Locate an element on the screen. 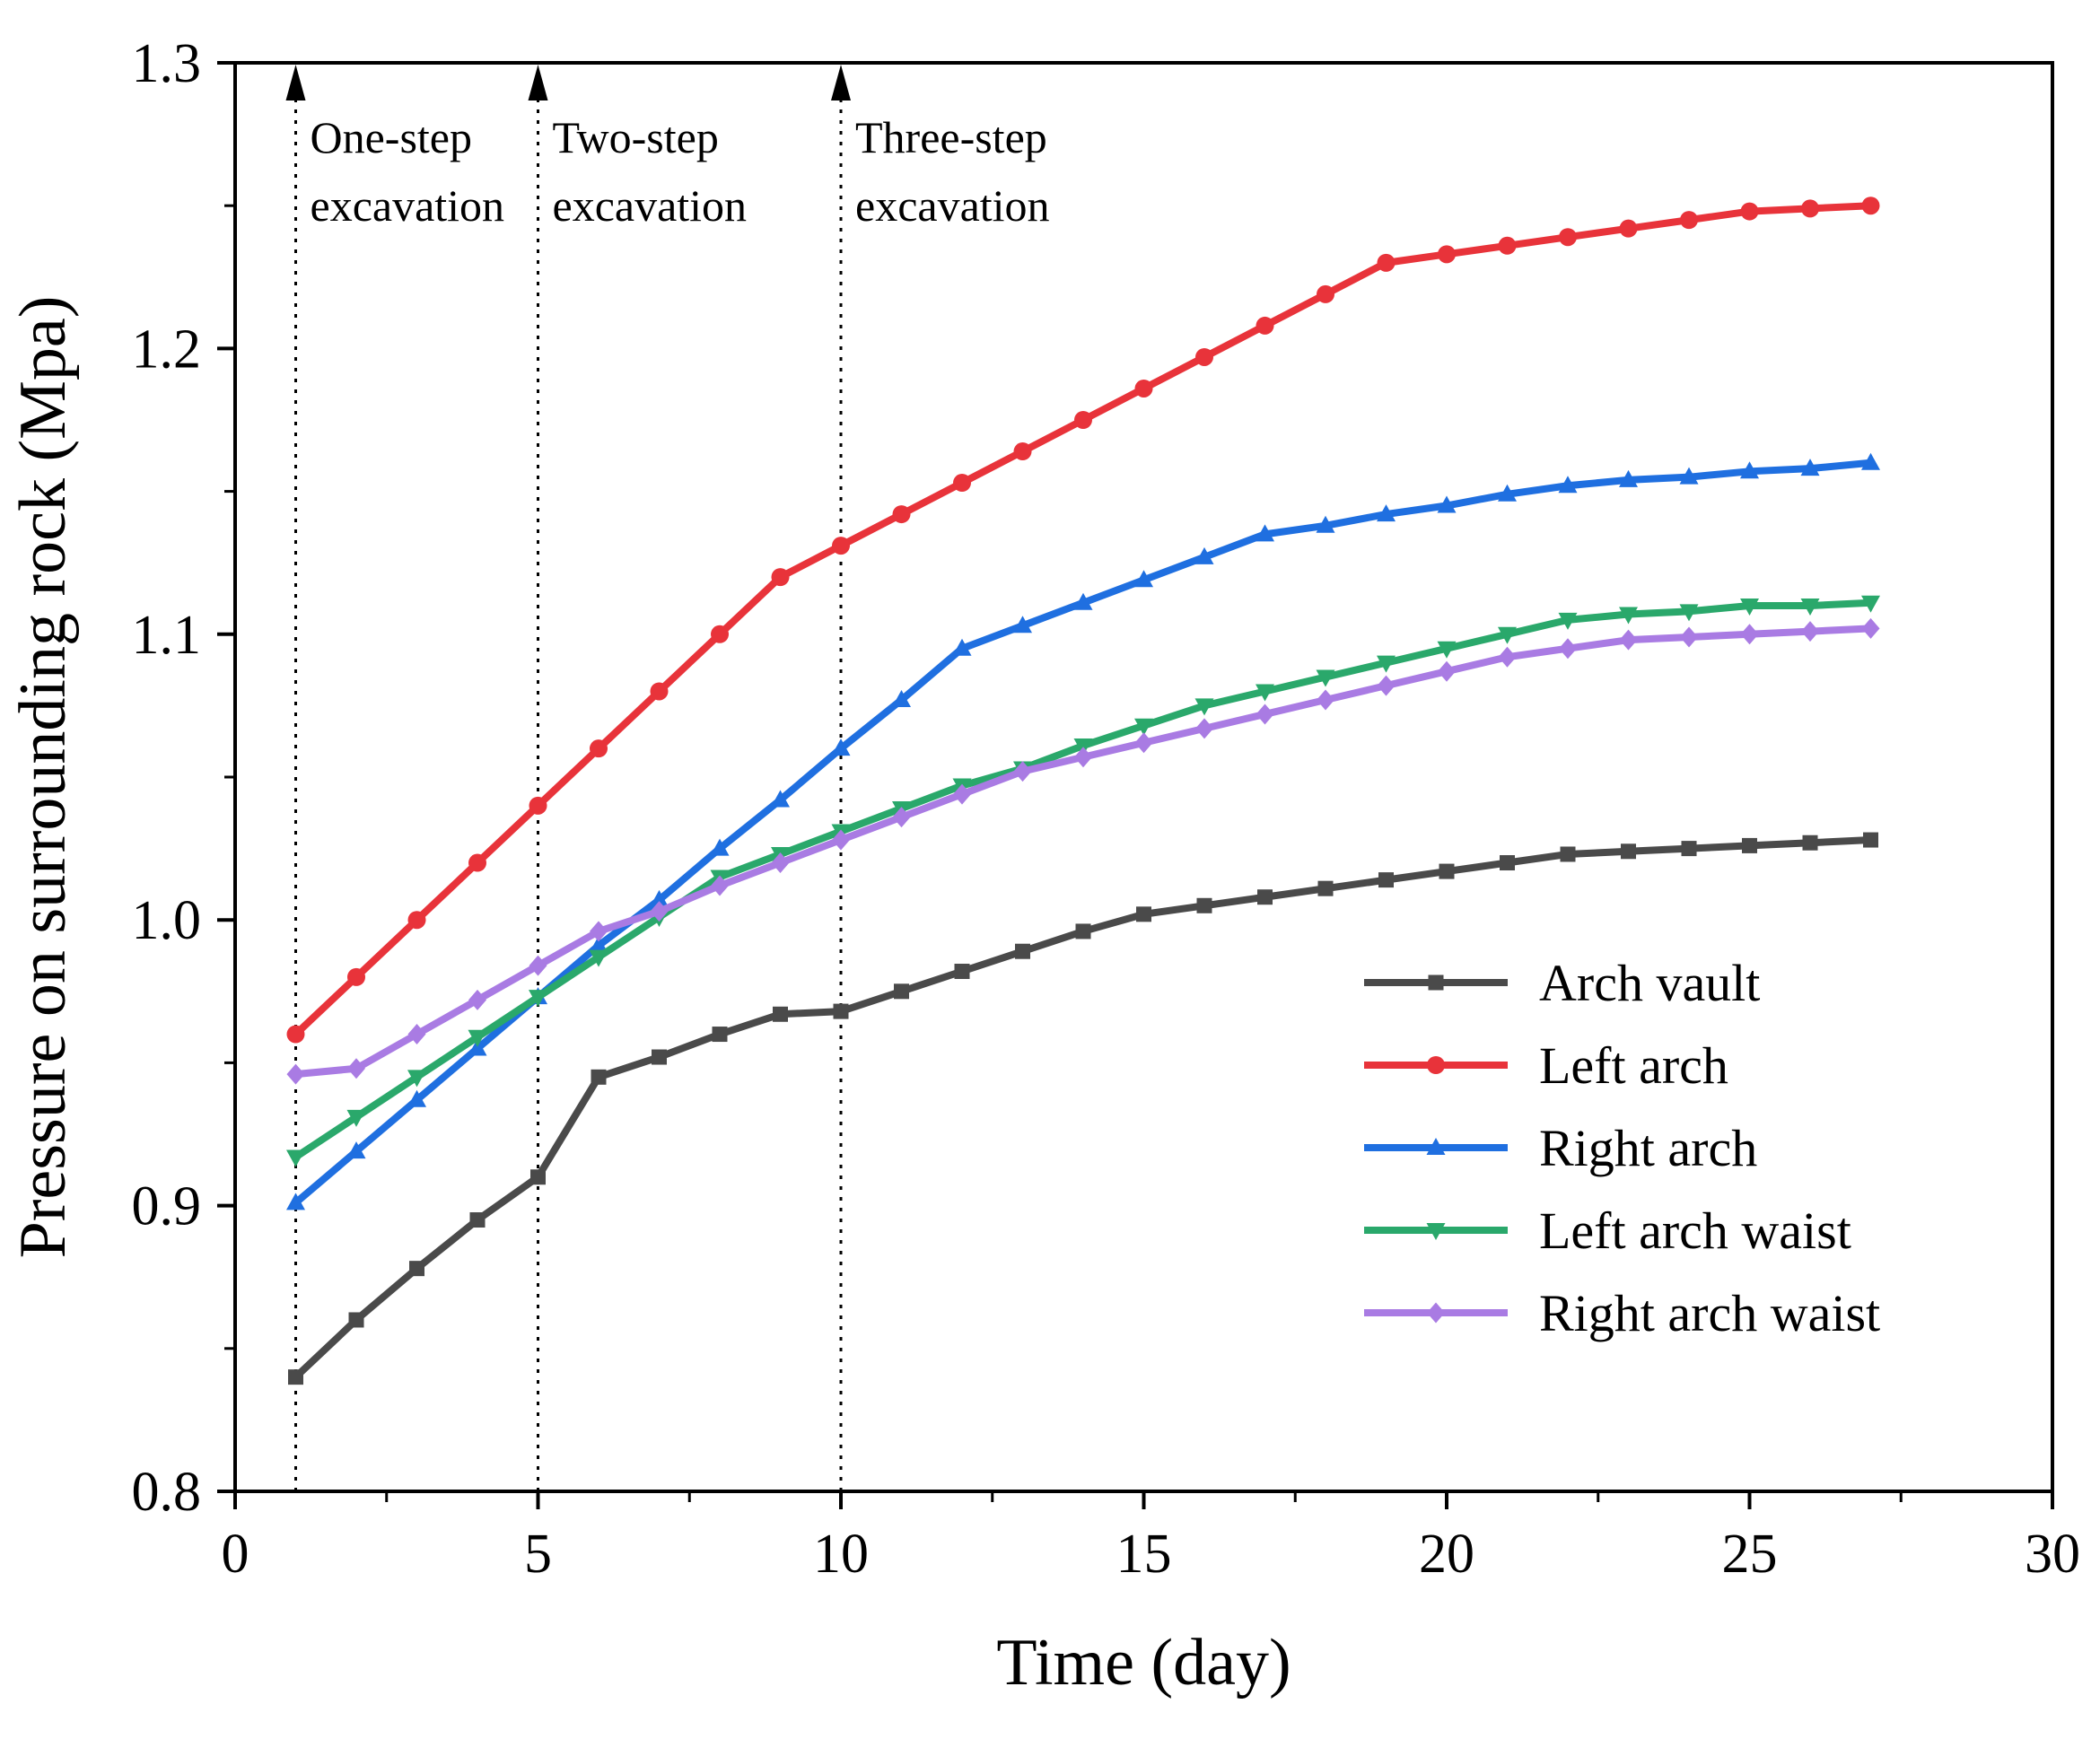 The width and height of the screenshot is (2100, 1739). legend-item: Right arch waist is located at coordinates (1622, 1313).